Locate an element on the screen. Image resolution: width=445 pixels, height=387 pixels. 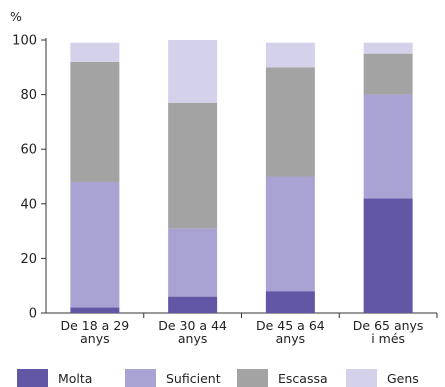
legend-label-gens: Gens is located at coordinates (403, 378).